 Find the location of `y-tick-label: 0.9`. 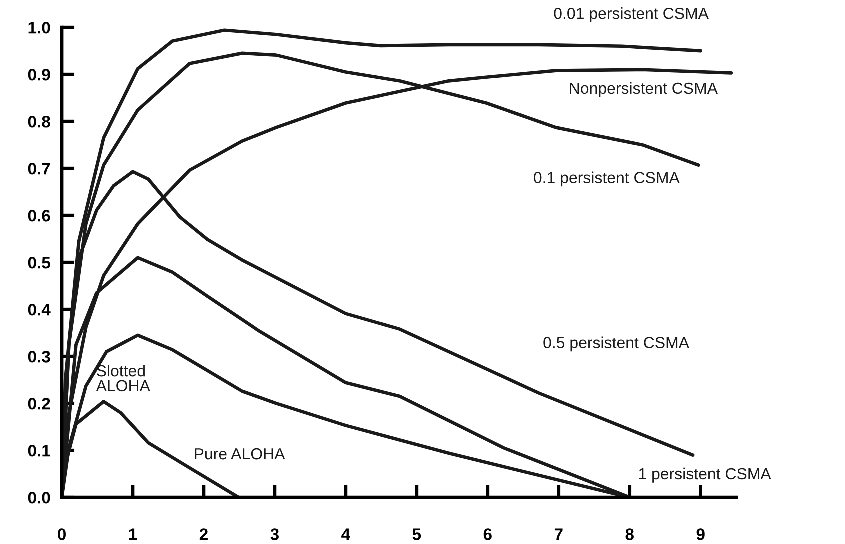

y-tick-label: 0.9 is located at coordinates (39, 74).